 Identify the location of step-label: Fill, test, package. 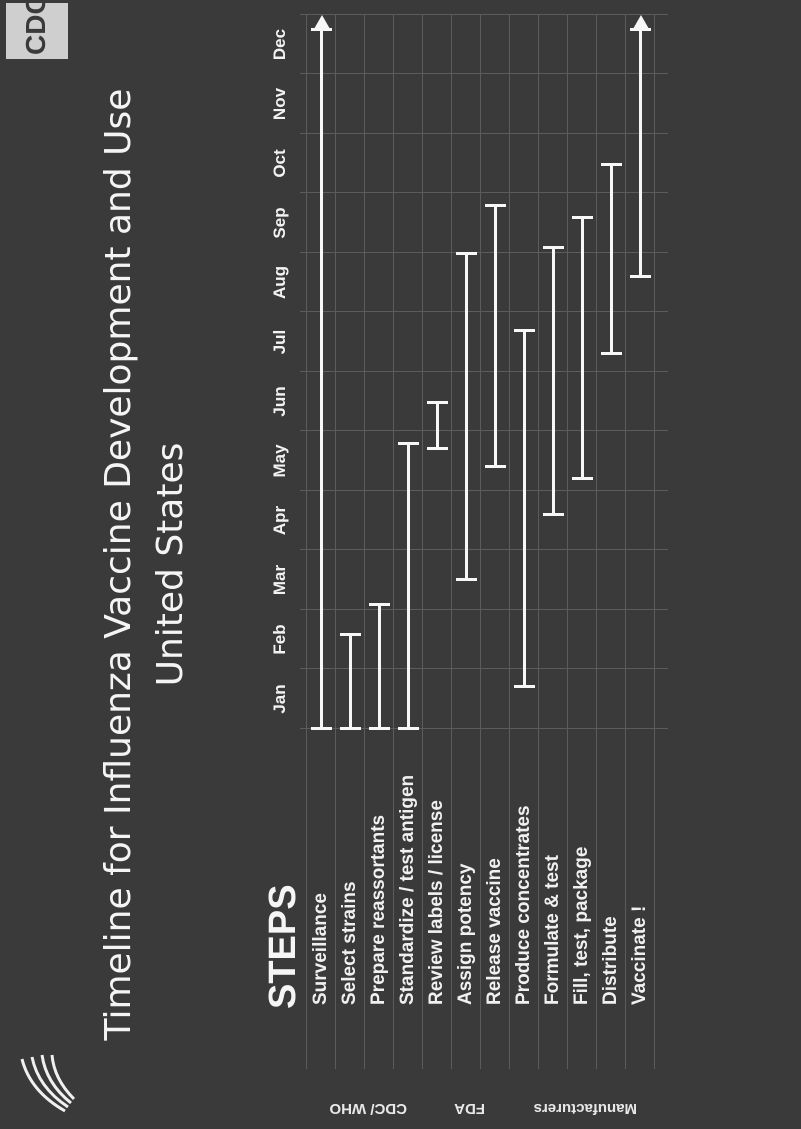
(581, 925).